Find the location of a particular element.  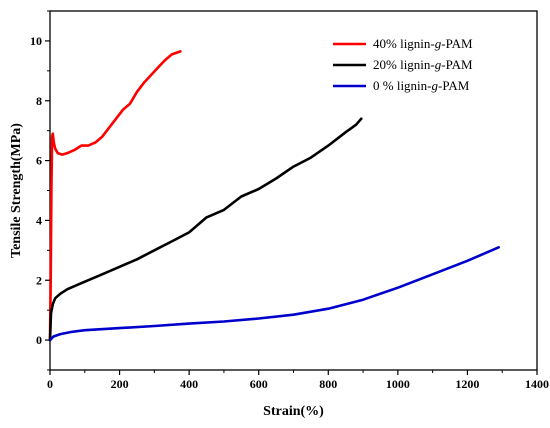

x-tick-label: 200 is located at coordinates (120, 384).